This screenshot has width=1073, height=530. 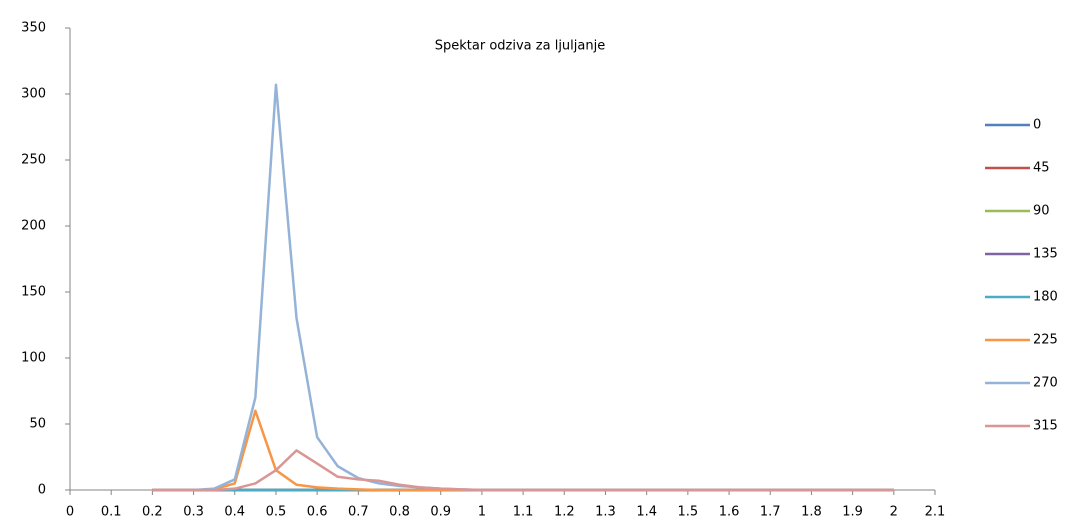 What do you see at coordinates (33, 226) in the screenshot?
I see `y-tick-label: 200` at bounding box center [33, 226].